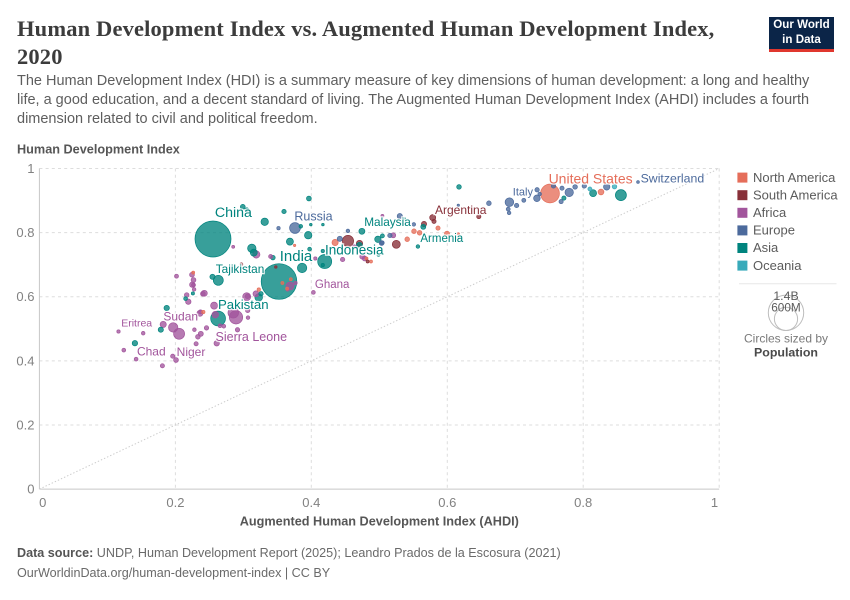 The width and height of the screenshot is (850, 600). I want to click on svg-text: China, so click(233, 213).